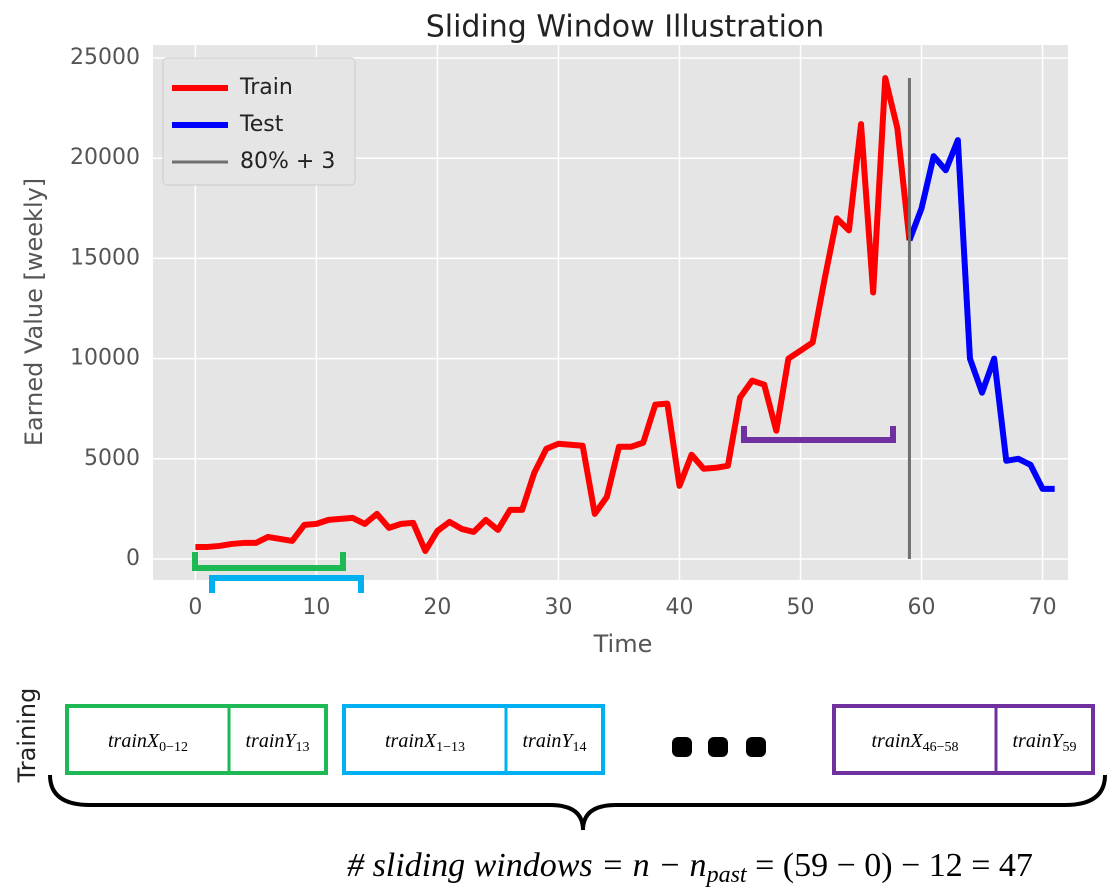 This screenshot has width=1117, height=892. I want to click on legend-label: Train, so click(266, 87).